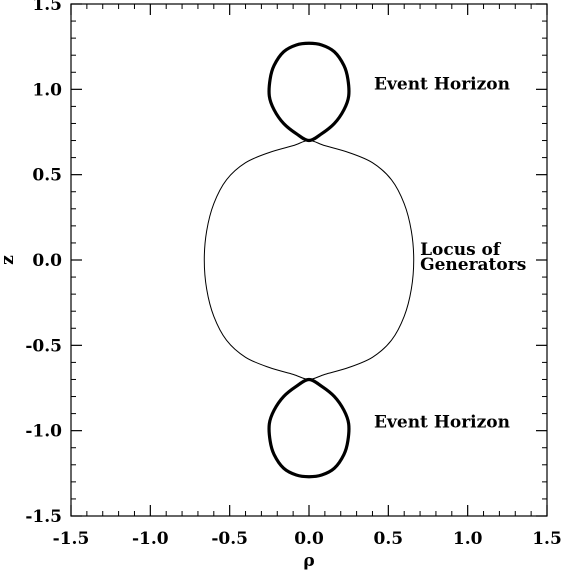 The height and width of the screenshot is (572, 562). I want to click on y-tick-label: 1.0, so click(47, 90).